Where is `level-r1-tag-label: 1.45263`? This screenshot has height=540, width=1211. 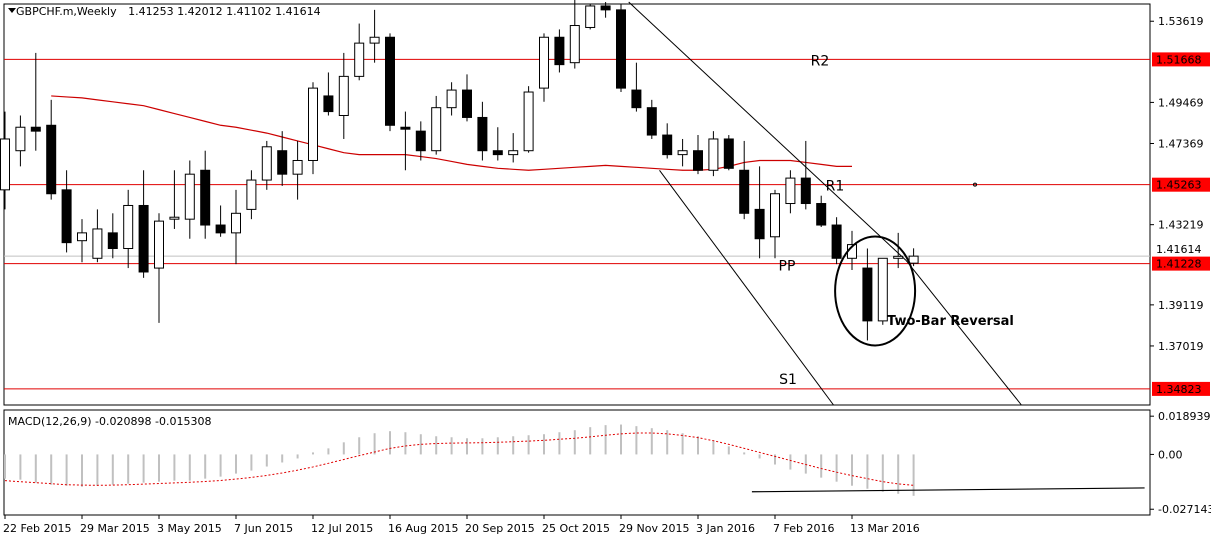
level-r1-tag-label: 1.45263 is located at coordinates (1179, 185).